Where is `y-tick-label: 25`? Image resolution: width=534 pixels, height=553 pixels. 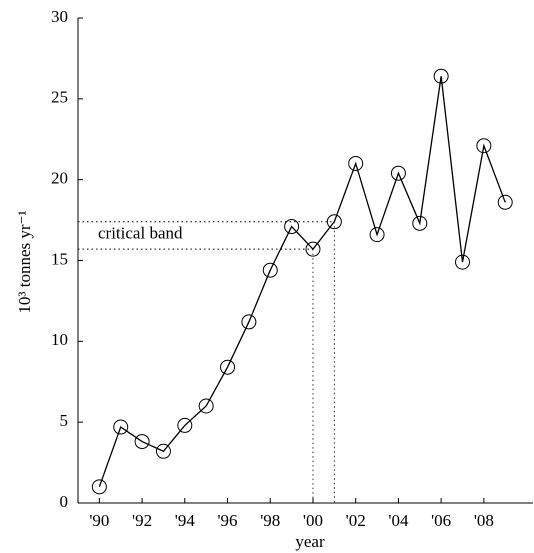
y-tick-label: 25 is located at coordinates (59, 97).